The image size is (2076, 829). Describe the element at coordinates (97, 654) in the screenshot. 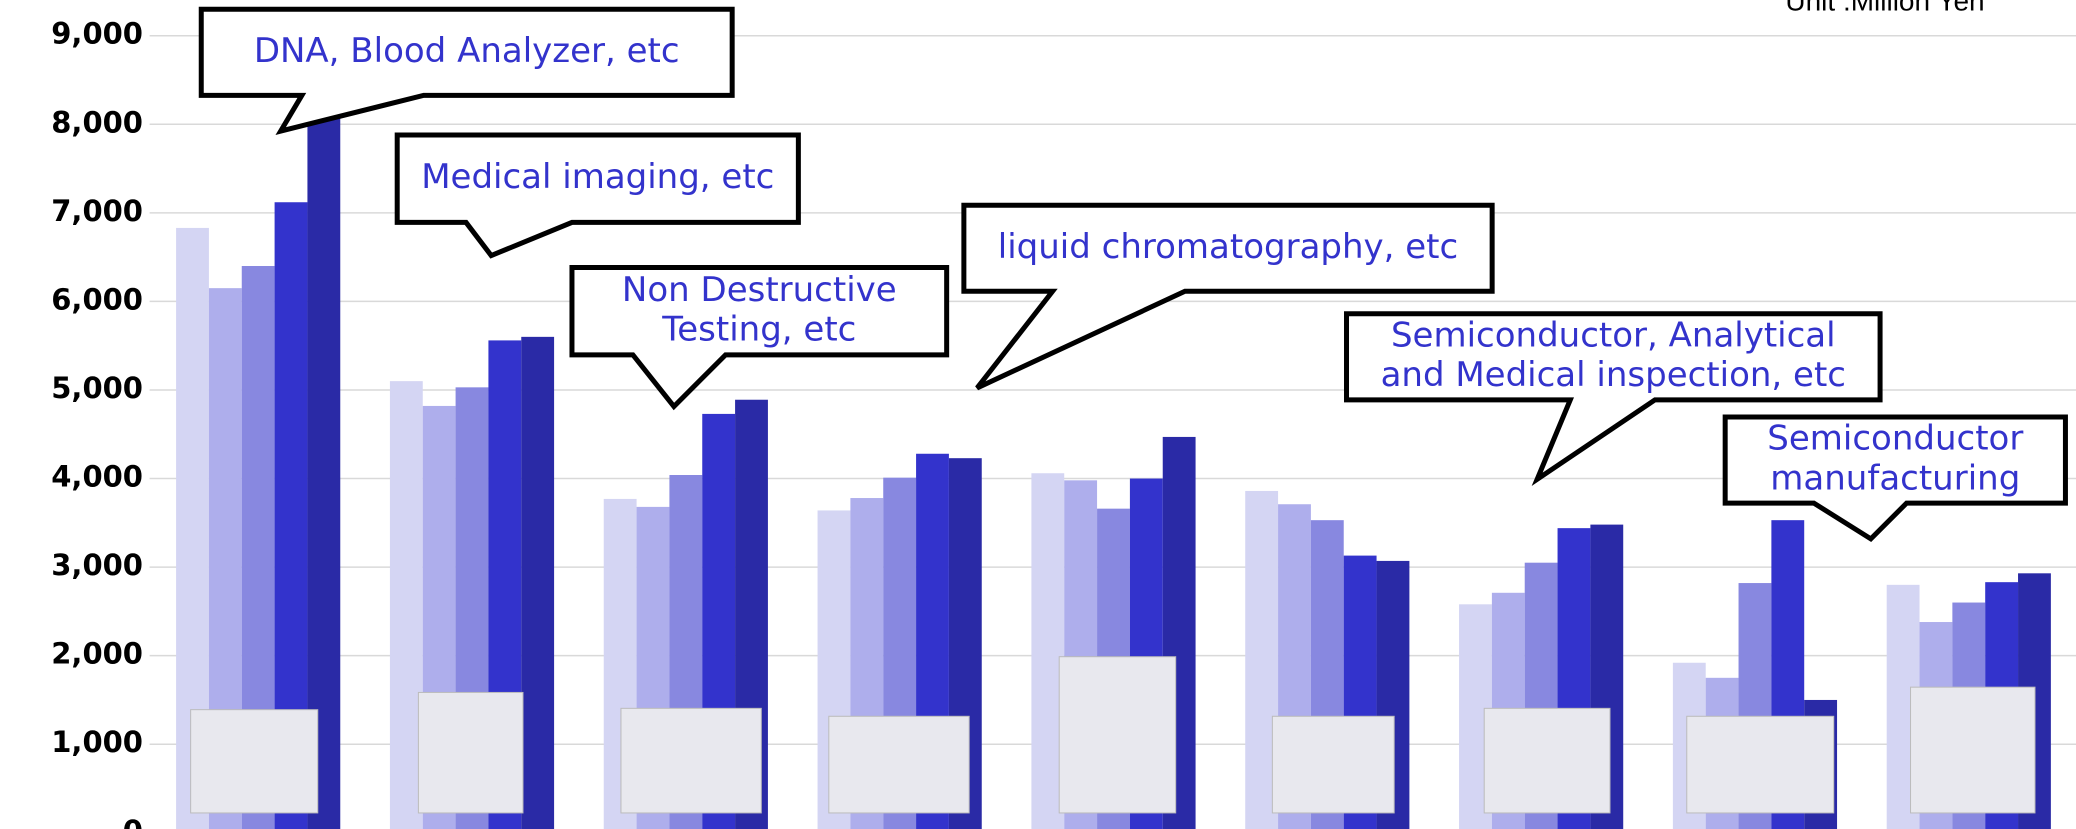

I see `y-tick-label: 2,000` at that location.